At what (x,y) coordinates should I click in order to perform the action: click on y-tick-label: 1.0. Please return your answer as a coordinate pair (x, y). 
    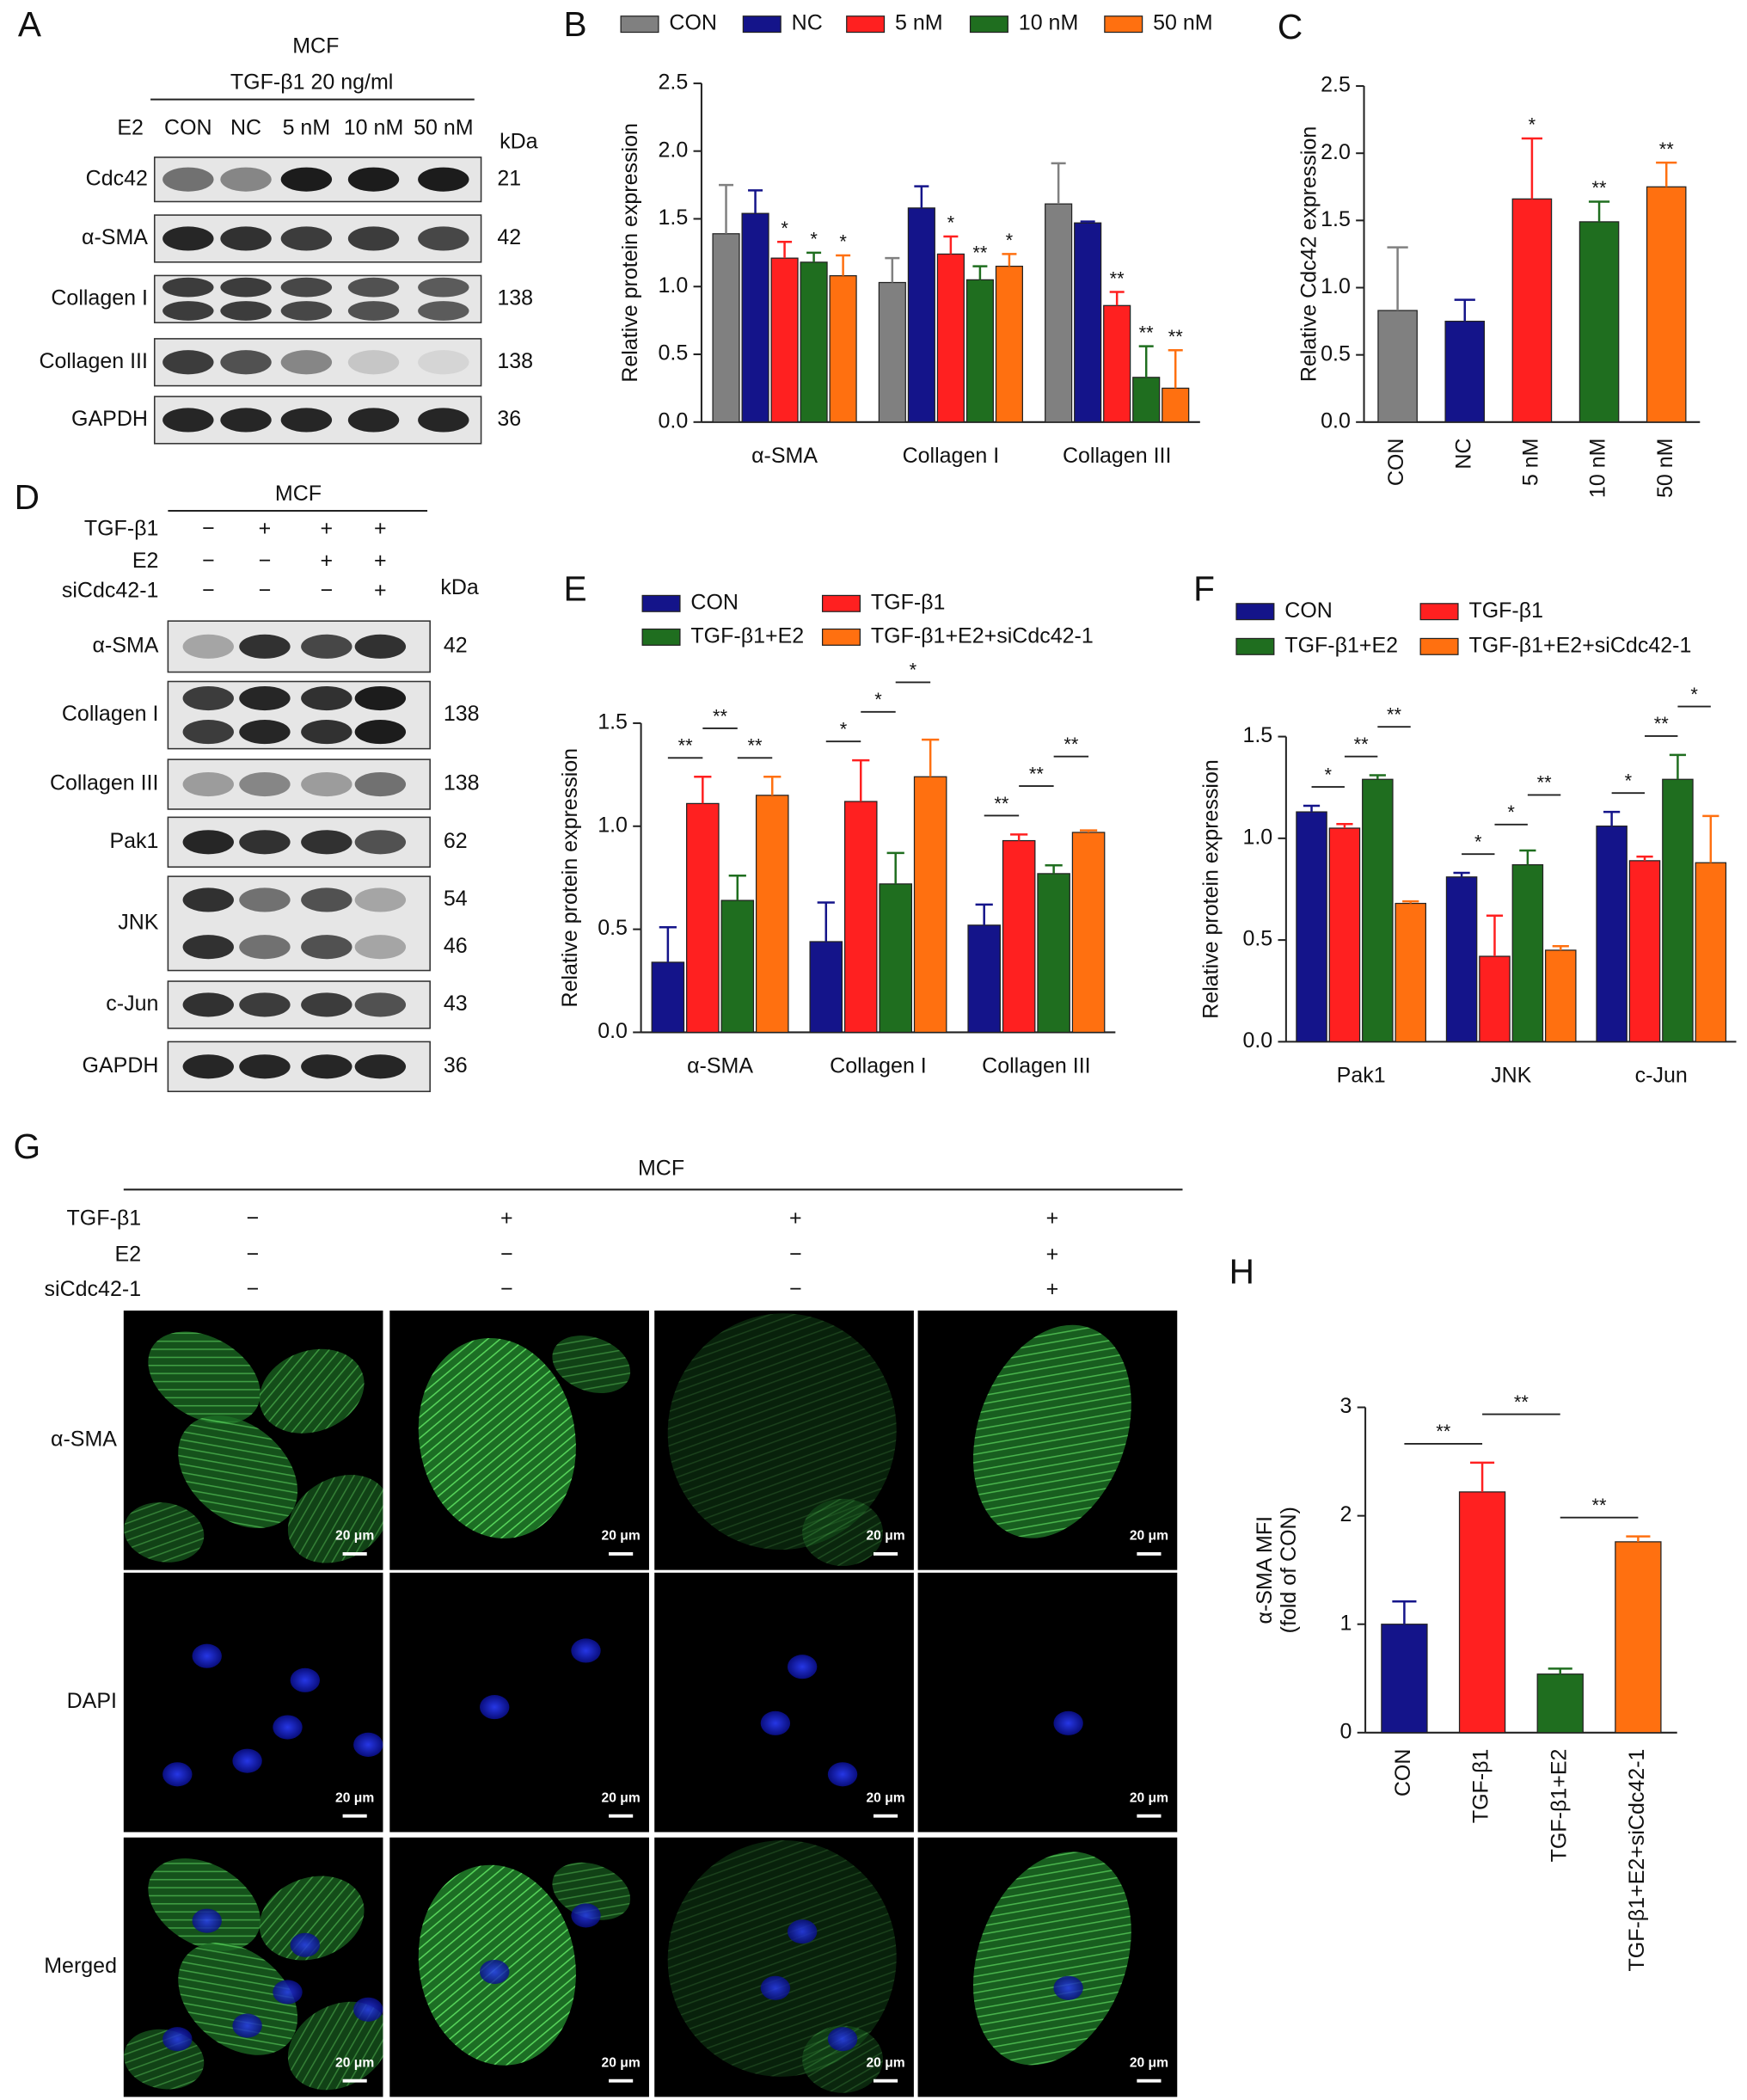
    Looking at the image, I should click on (613, 825).